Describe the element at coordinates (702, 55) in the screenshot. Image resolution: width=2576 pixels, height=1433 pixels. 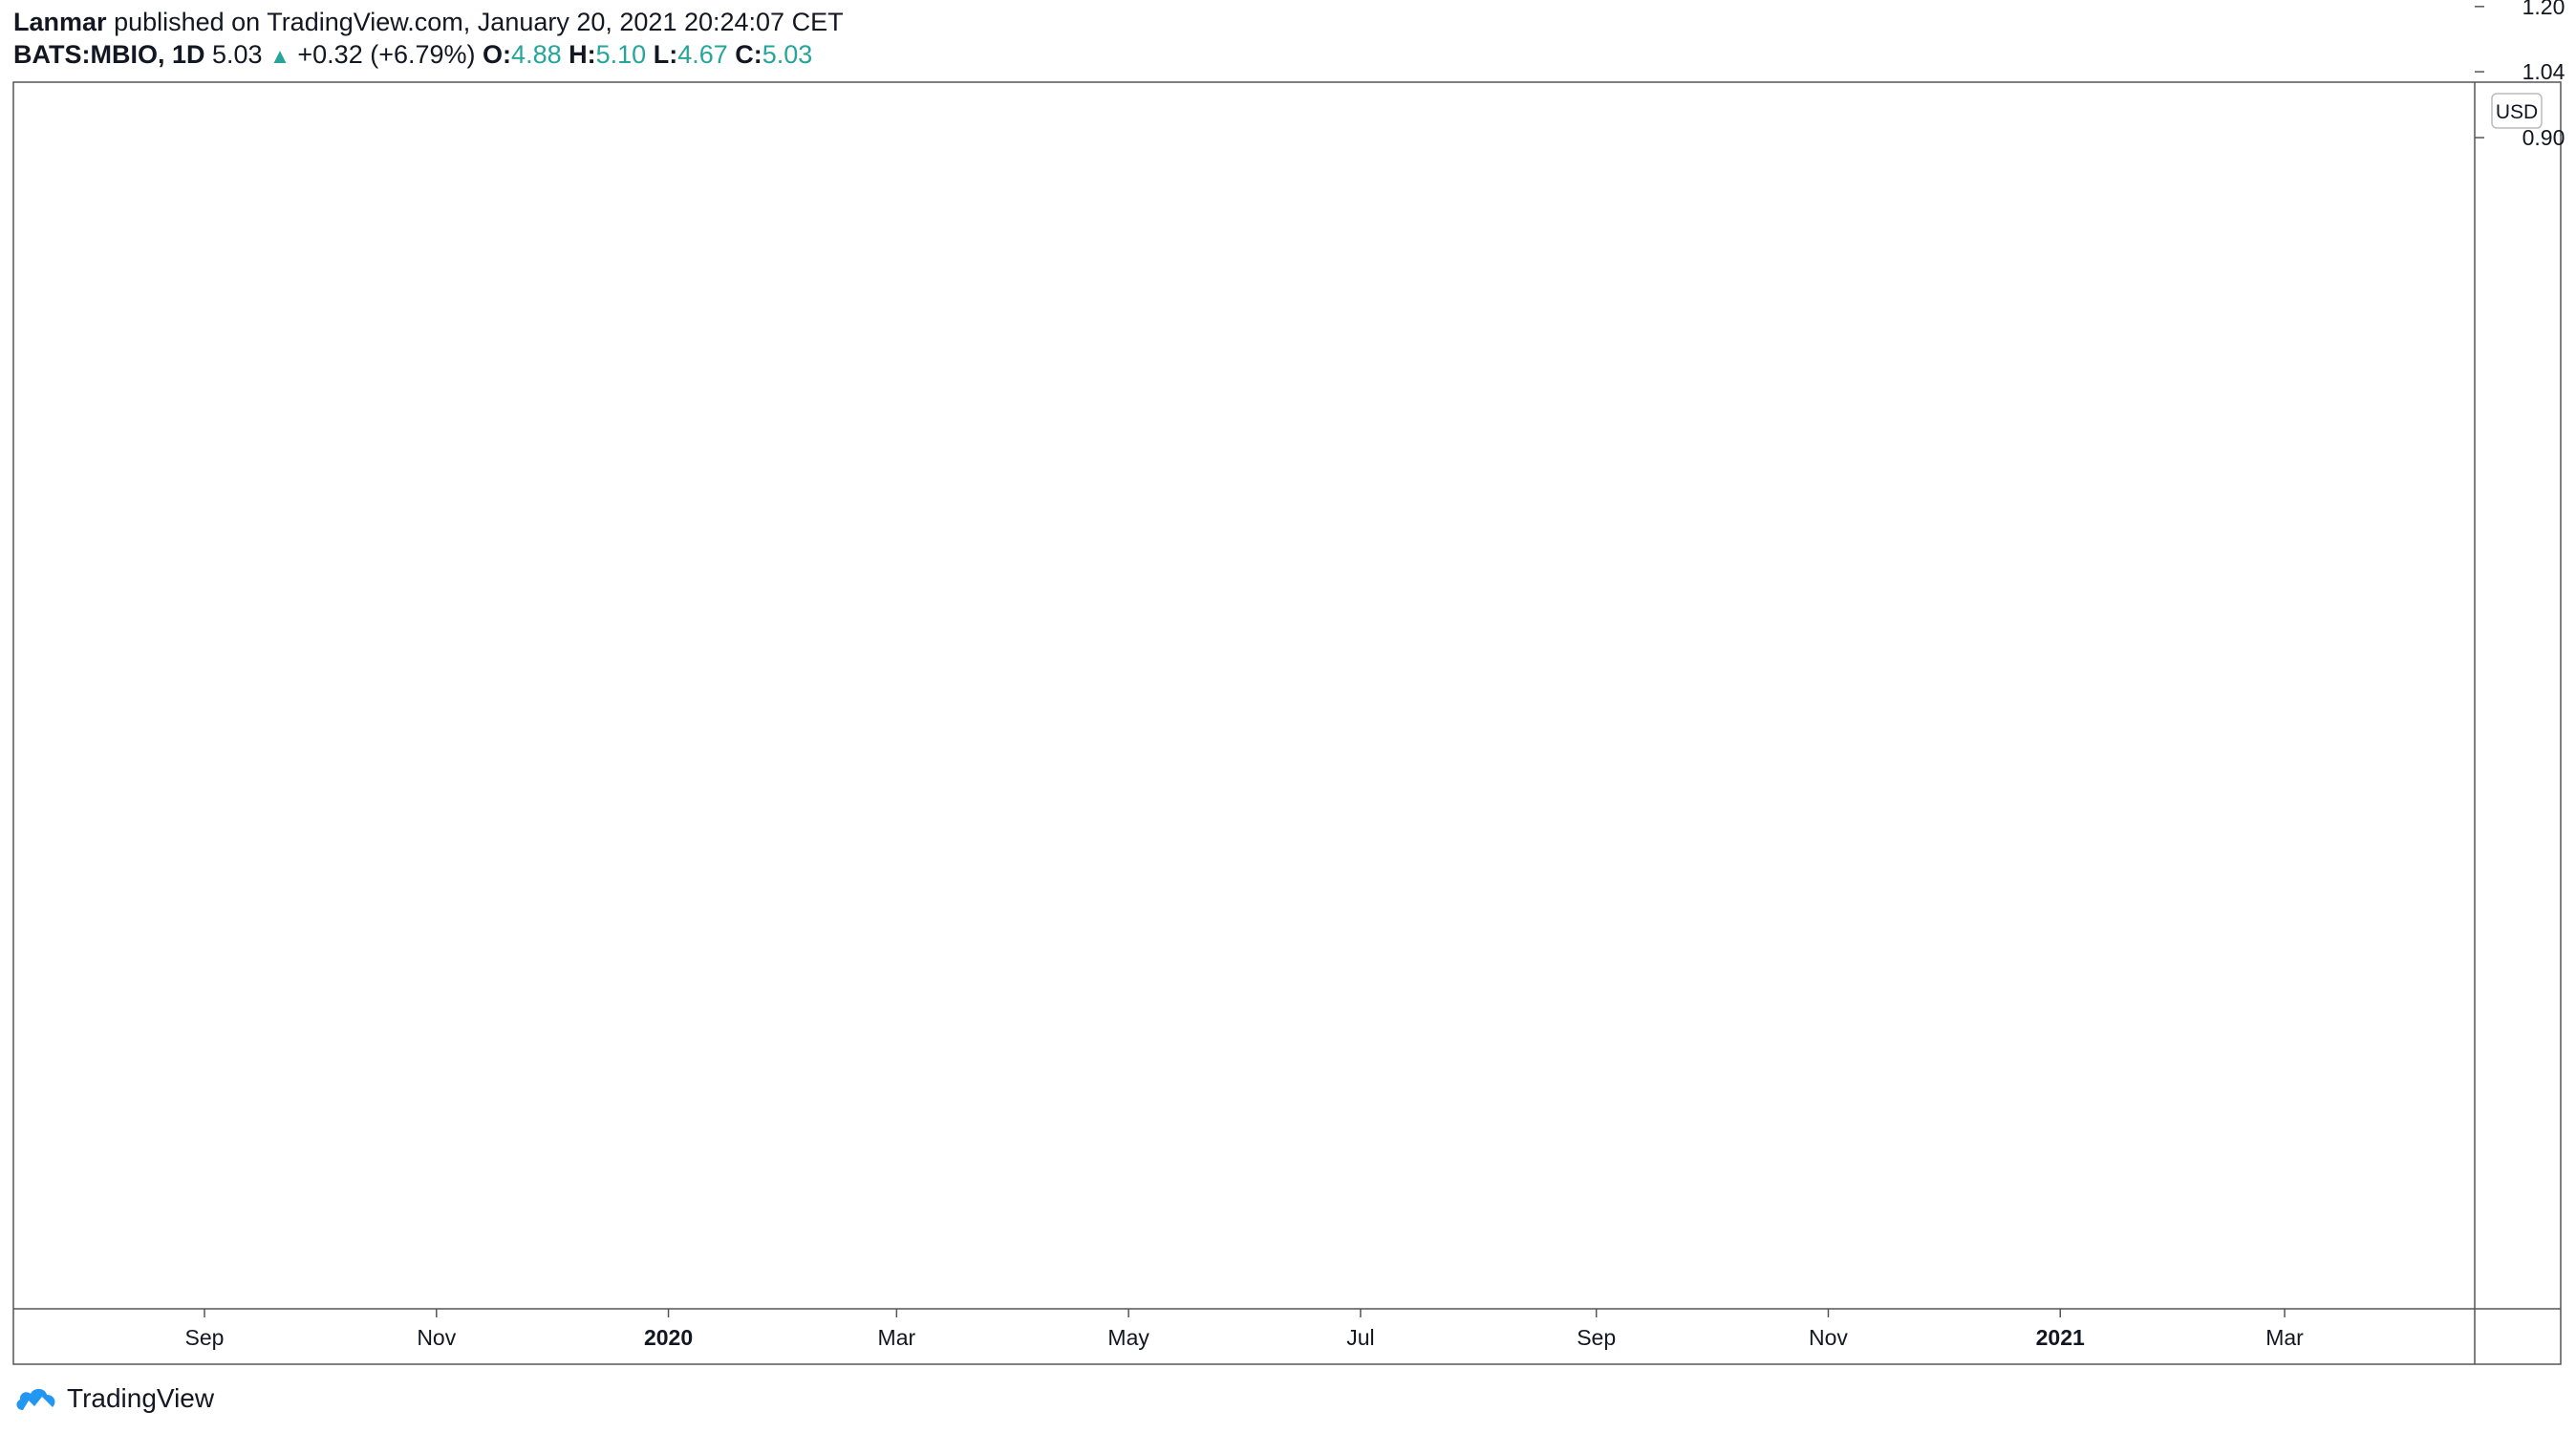
I see `low-value: 4.67` at that location.